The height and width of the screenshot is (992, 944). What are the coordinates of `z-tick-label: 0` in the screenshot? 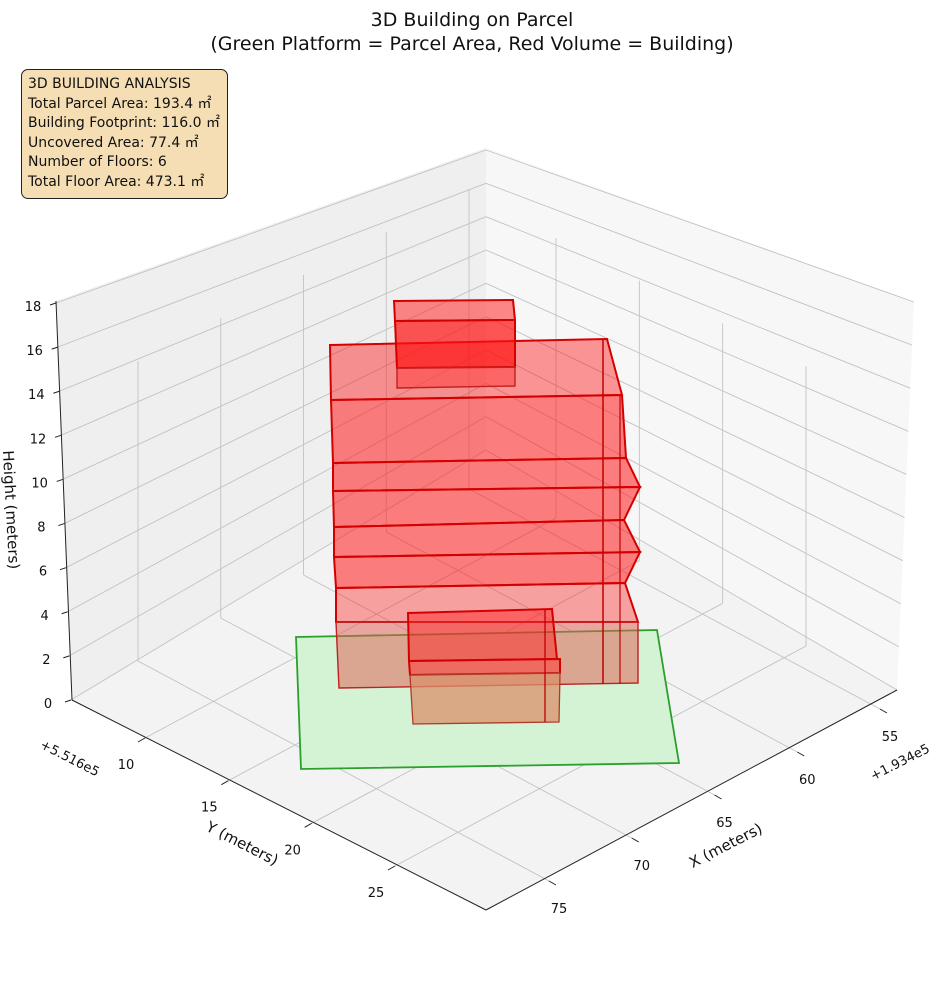 It's located at (48, 704).